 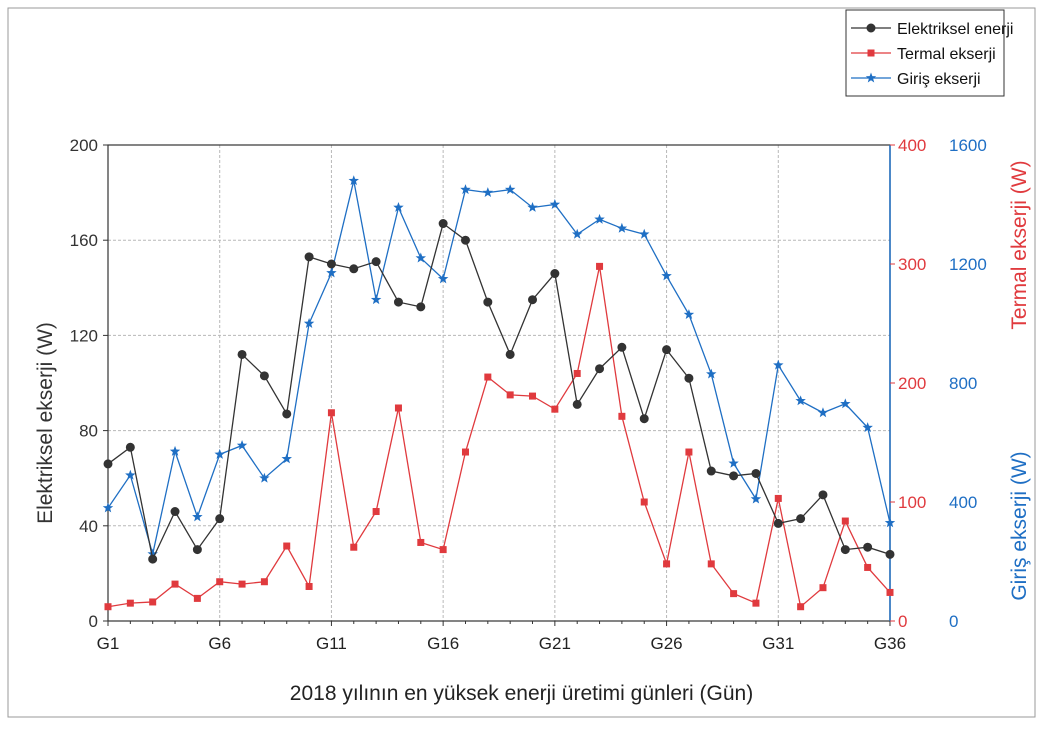 I want to click on x-tick-label: G1, so click(x=108, y=643).